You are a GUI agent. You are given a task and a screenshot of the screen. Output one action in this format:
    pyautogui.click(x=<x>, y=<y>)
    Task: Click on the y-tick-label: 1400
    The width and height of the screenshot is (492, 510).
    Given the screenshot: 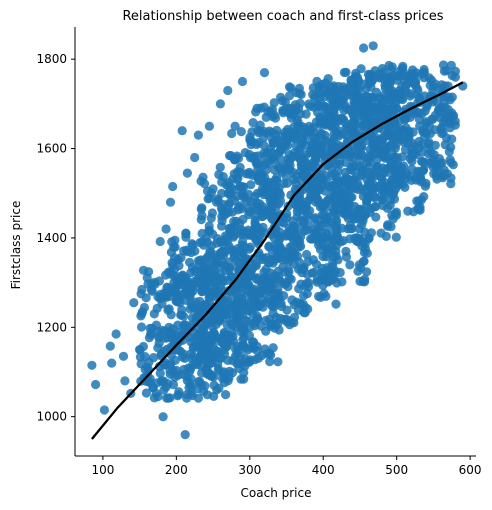 What is the action you would take?
    pyautogui.click(x=51, y=238)
    